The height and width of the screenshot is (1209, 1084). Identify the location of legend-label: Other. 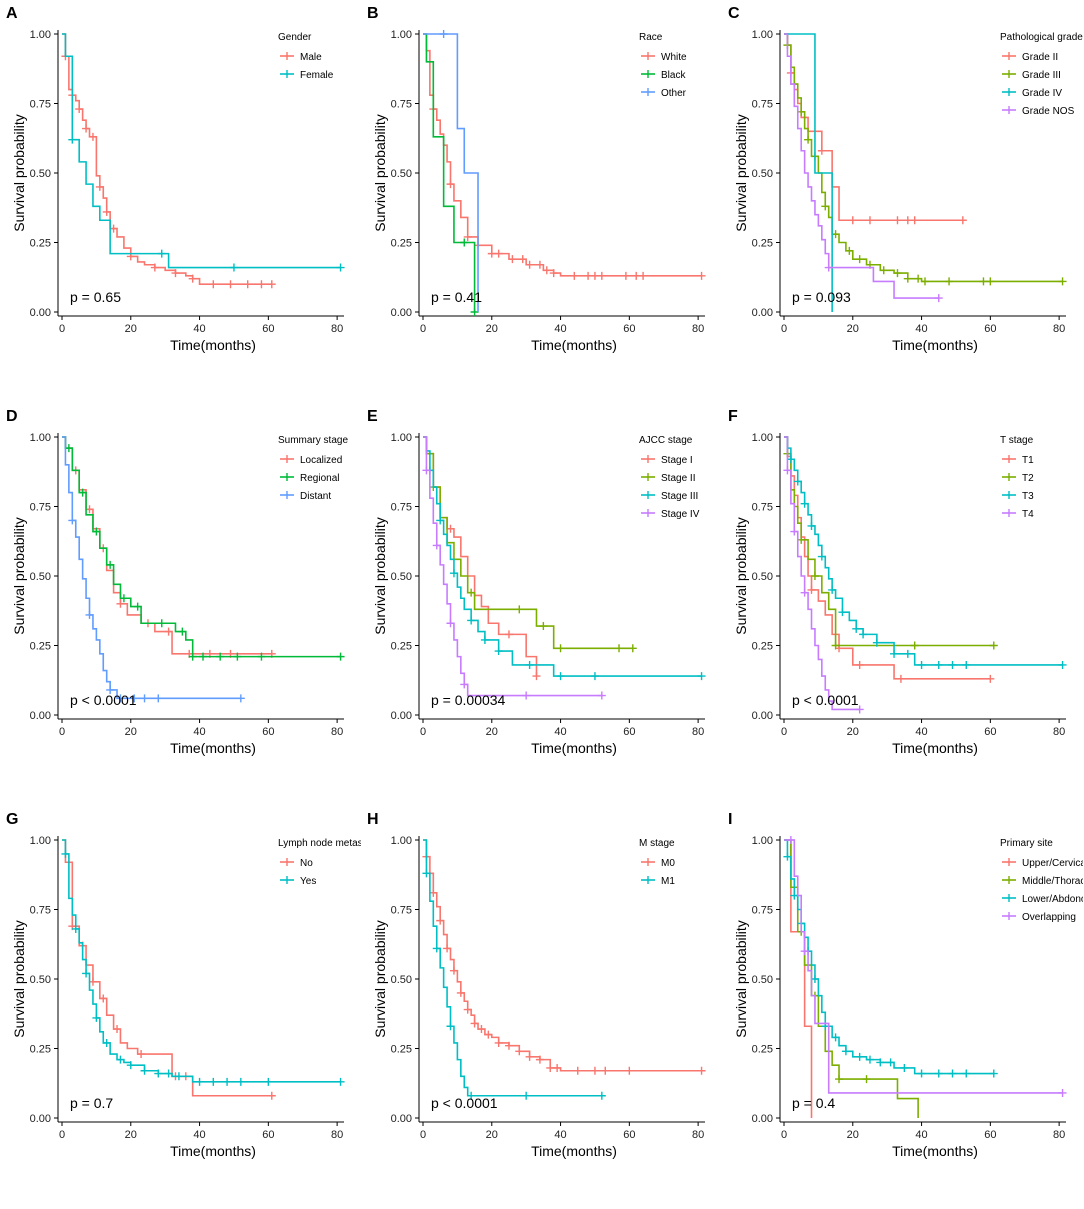
(674, 93).